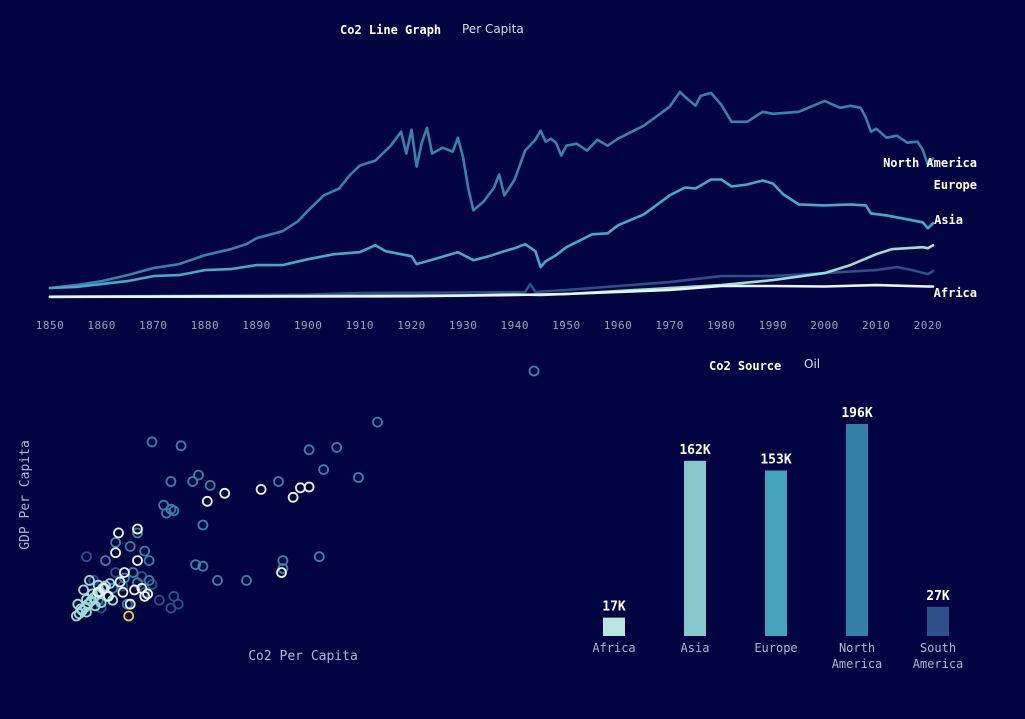  What do you see at coordinates (491, 234) in the screenshot?
I see `series-line-europe` at bounding box center [491, 234].